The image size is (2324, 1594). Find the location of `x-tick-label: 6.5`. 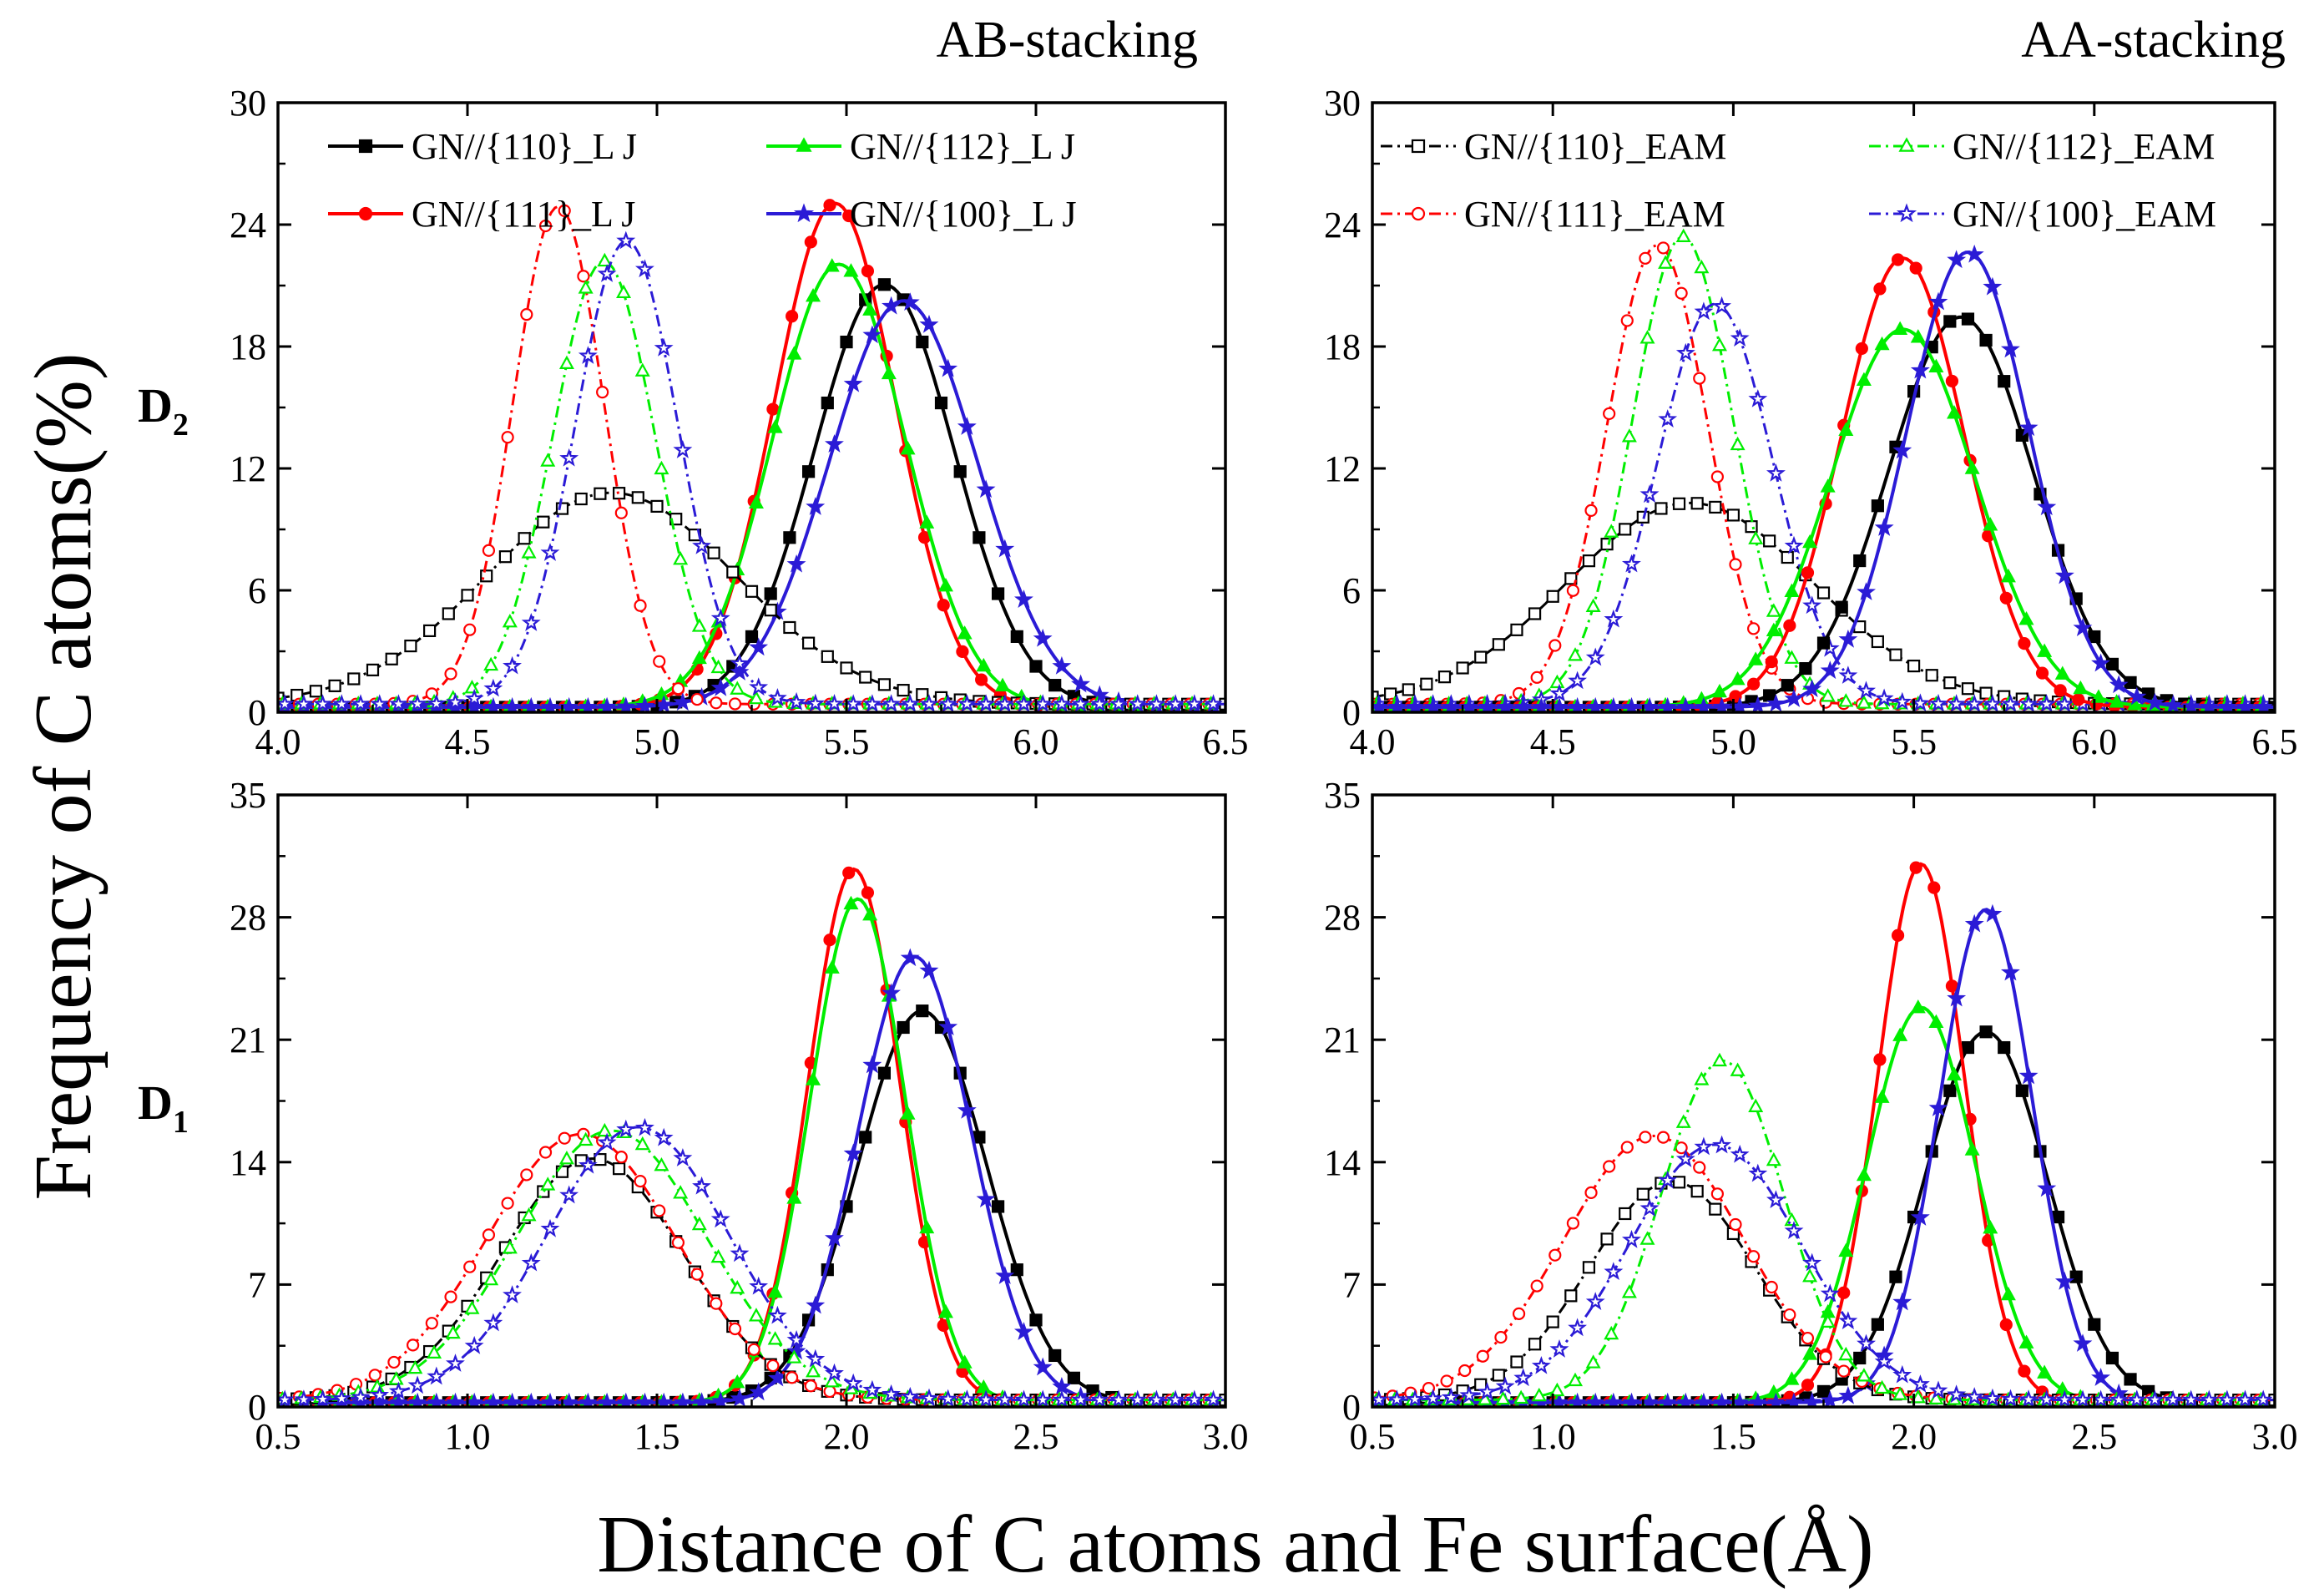

x-tick-label: 6.5 is located at coordinates (2275, 742).